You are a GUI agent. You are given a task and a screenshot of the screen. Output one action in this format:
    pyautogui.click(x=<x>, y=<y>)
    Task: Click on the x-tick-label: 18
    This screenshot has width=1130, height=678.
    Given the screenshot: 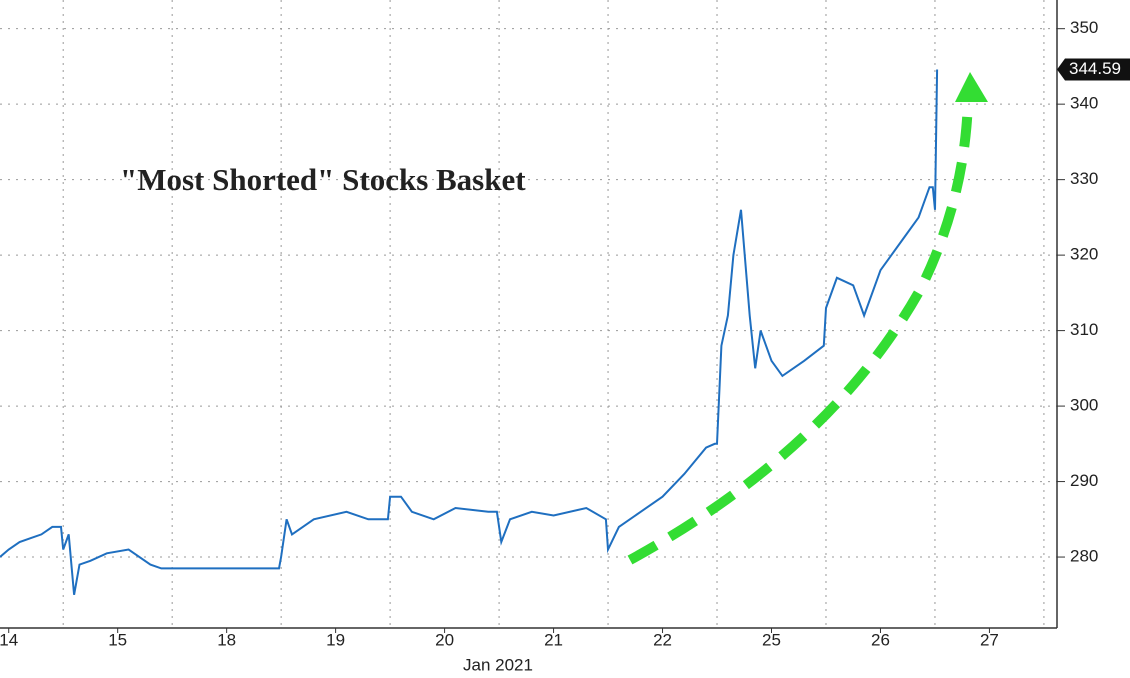 What is the action you would take?
    pyautogui.click(x=226, y=639)
    